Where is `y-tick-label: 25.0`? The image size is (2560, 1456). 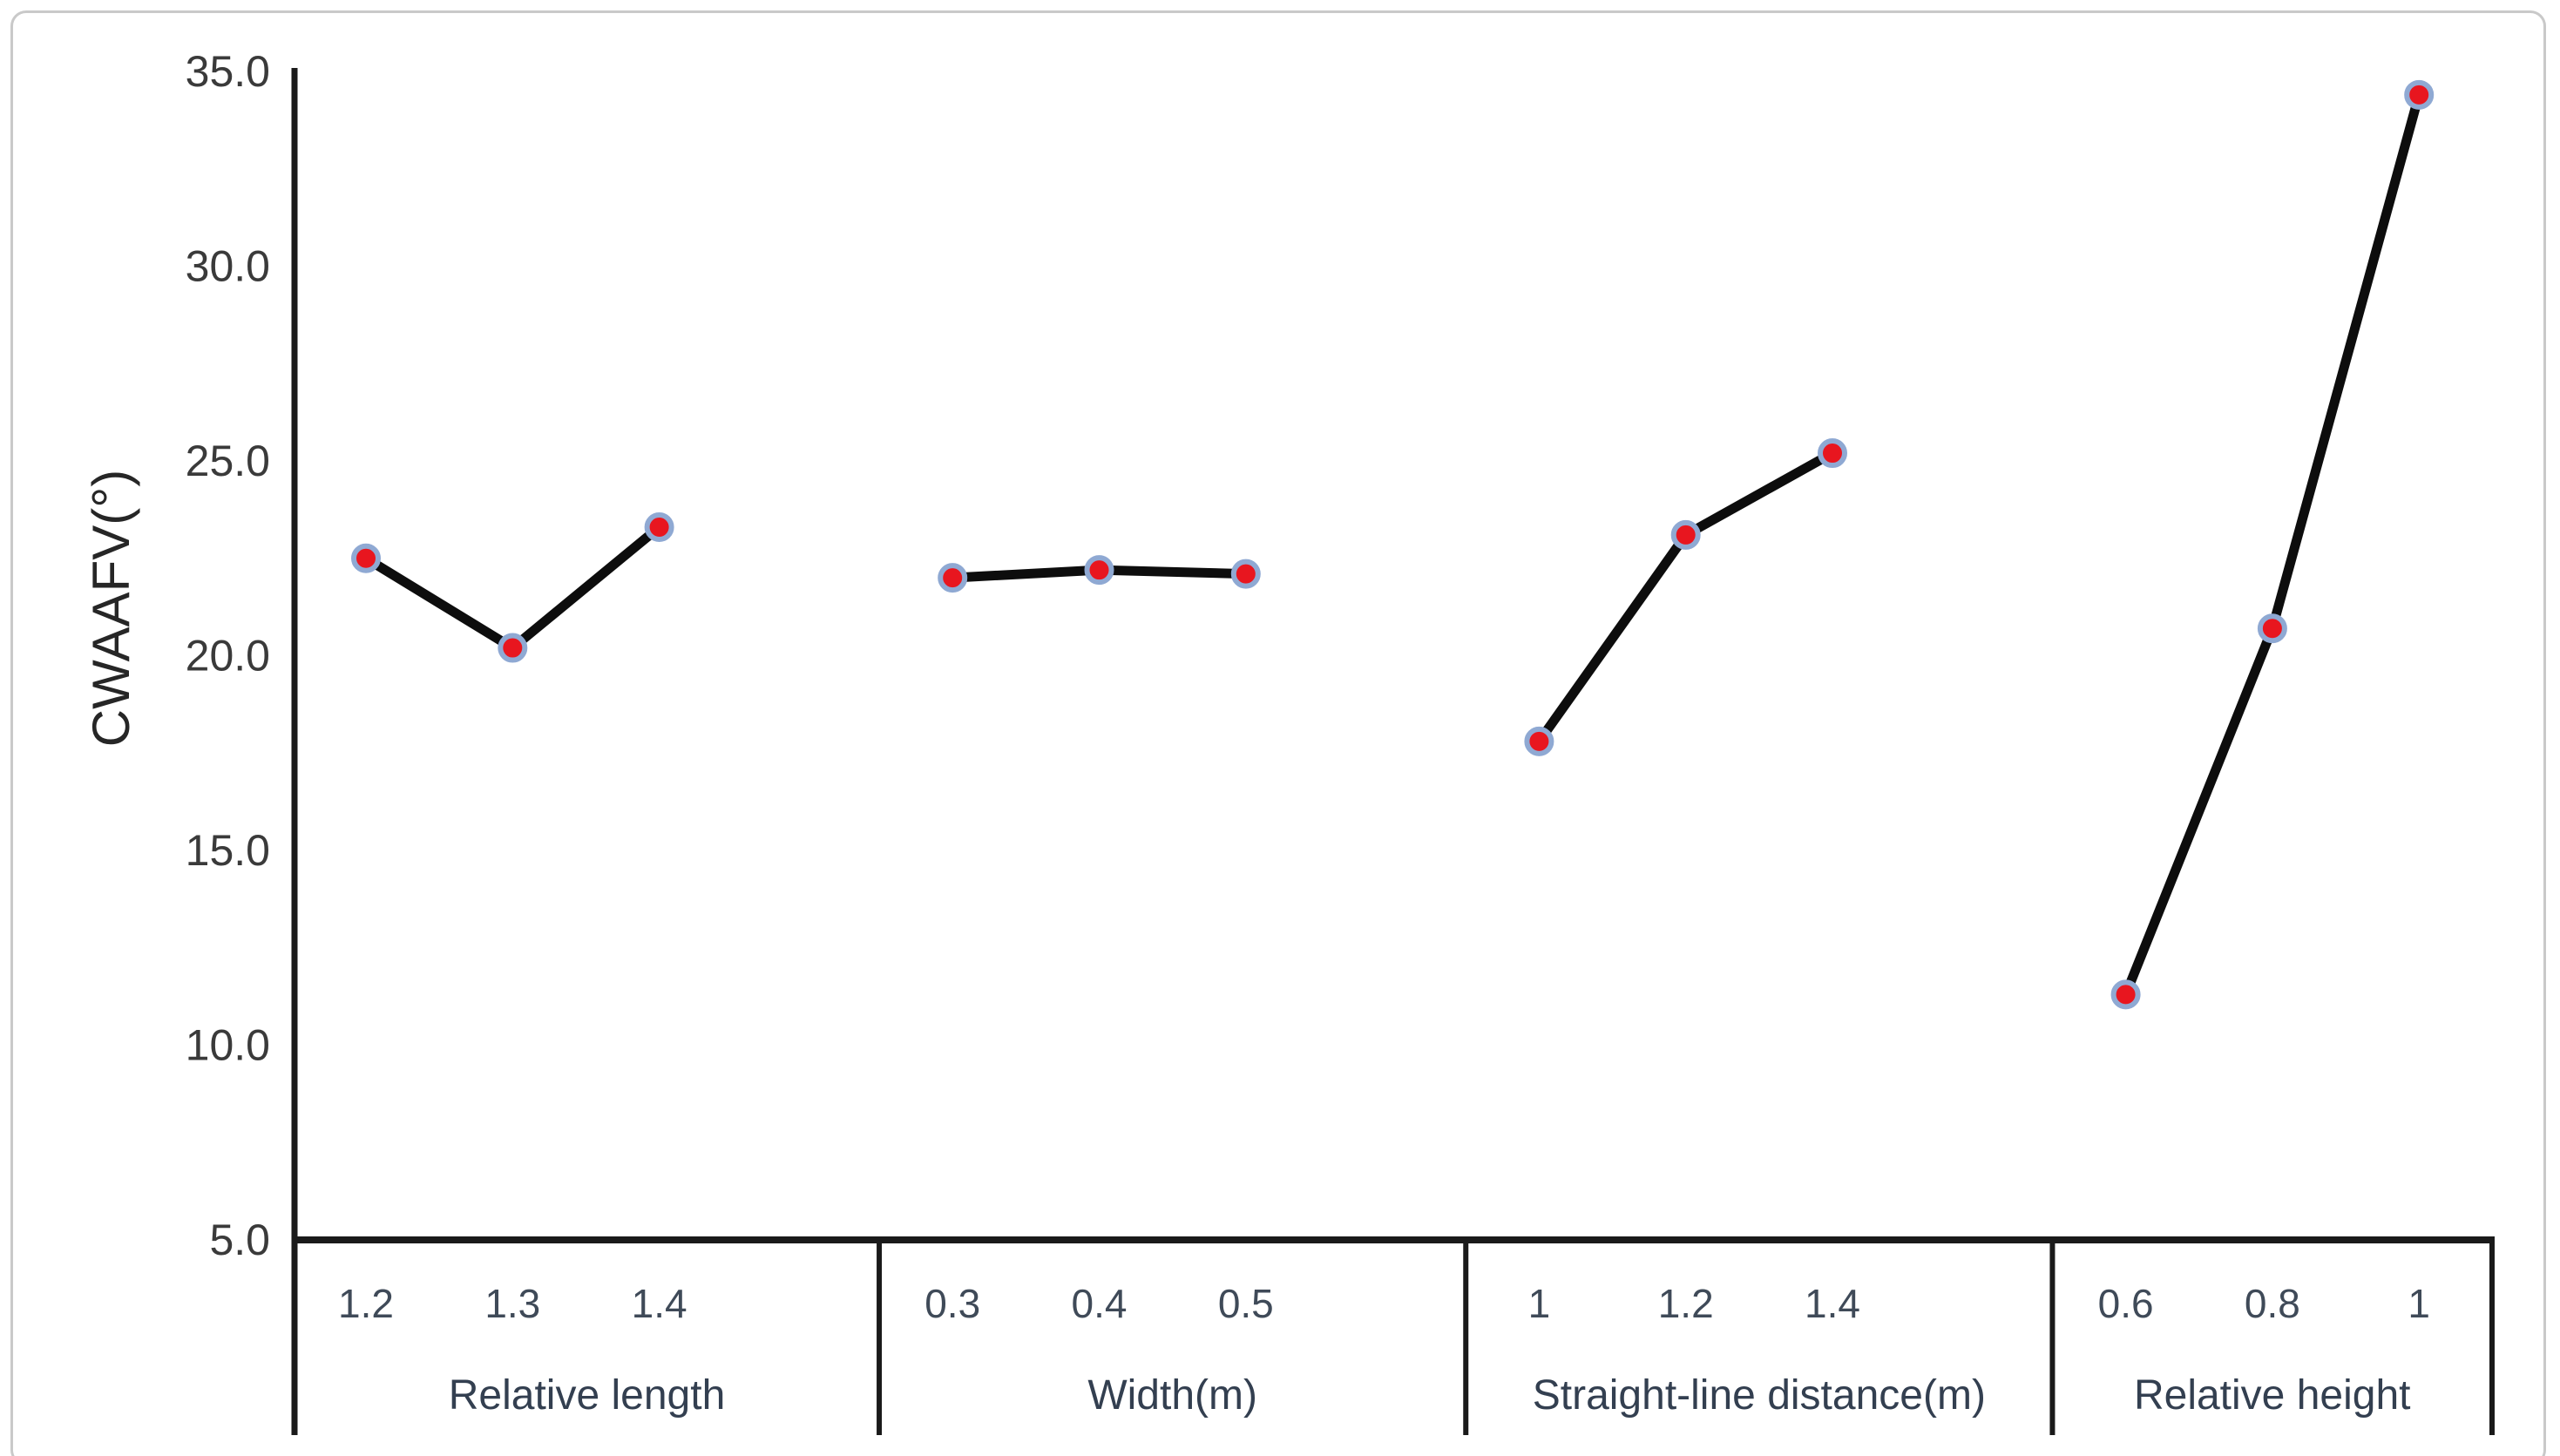
y-tick-label: 25.0 is located at coordinates (228, 461).